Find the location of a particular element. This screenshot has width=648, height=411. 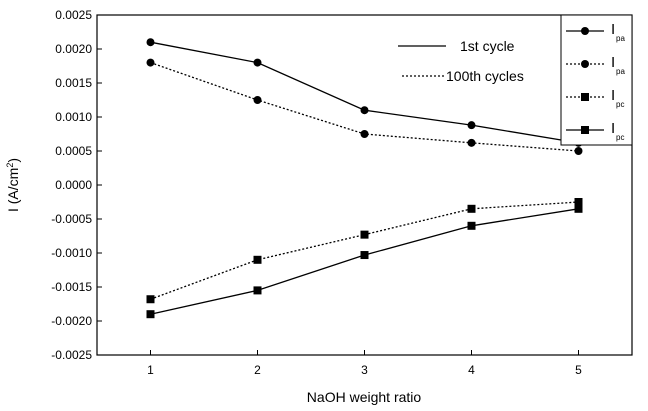

x-tick-label: 2 is located at coordinates (257, 370).